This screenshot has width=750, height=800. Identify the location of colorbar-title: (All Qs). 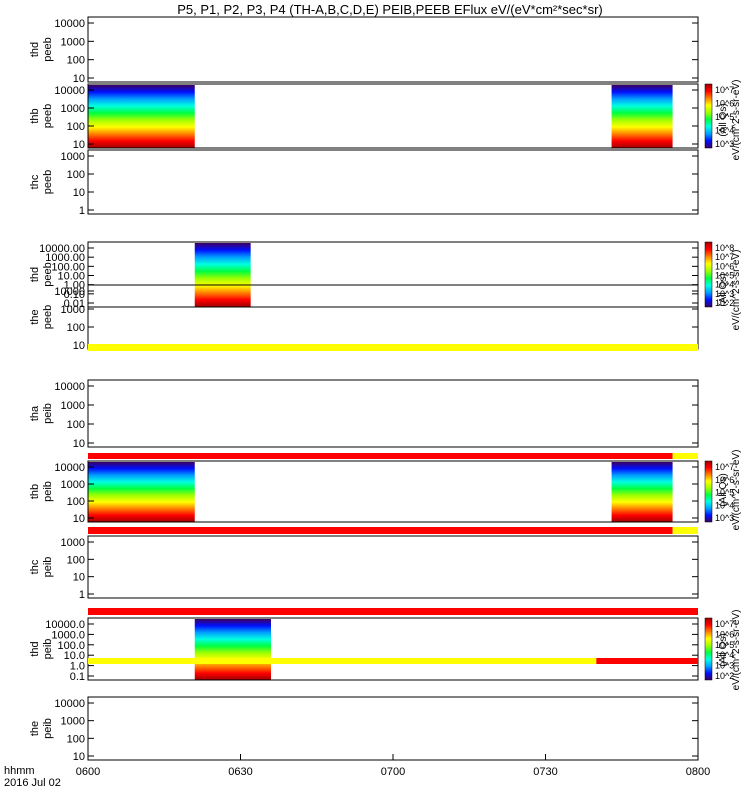
(723, 649).